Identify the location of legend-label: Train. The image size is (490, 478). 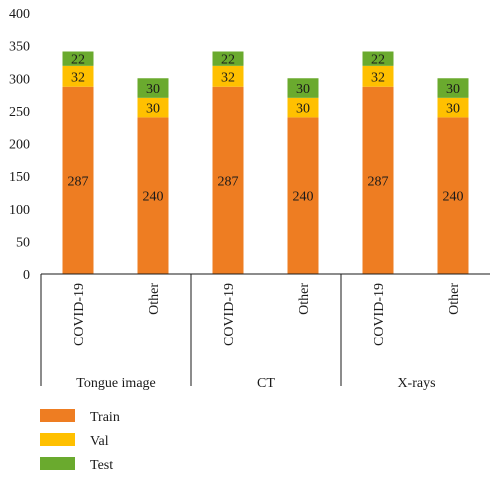
(105, 417).